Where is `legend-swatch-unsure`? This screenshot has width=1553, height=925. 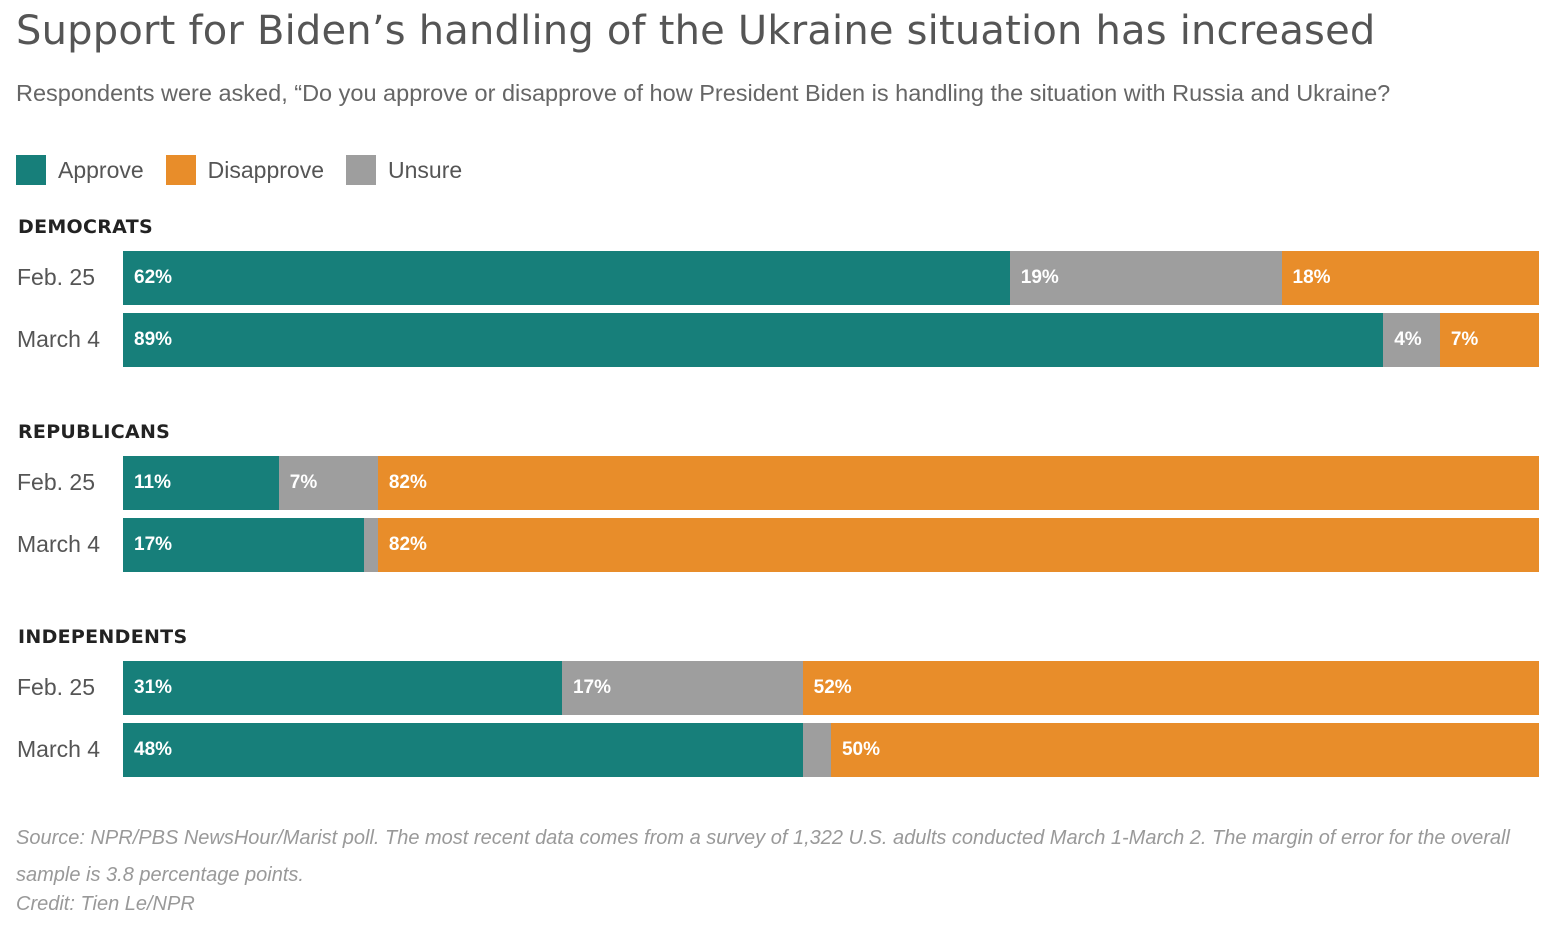
legend-swatch-unsure is located at coordinates (361, 170).